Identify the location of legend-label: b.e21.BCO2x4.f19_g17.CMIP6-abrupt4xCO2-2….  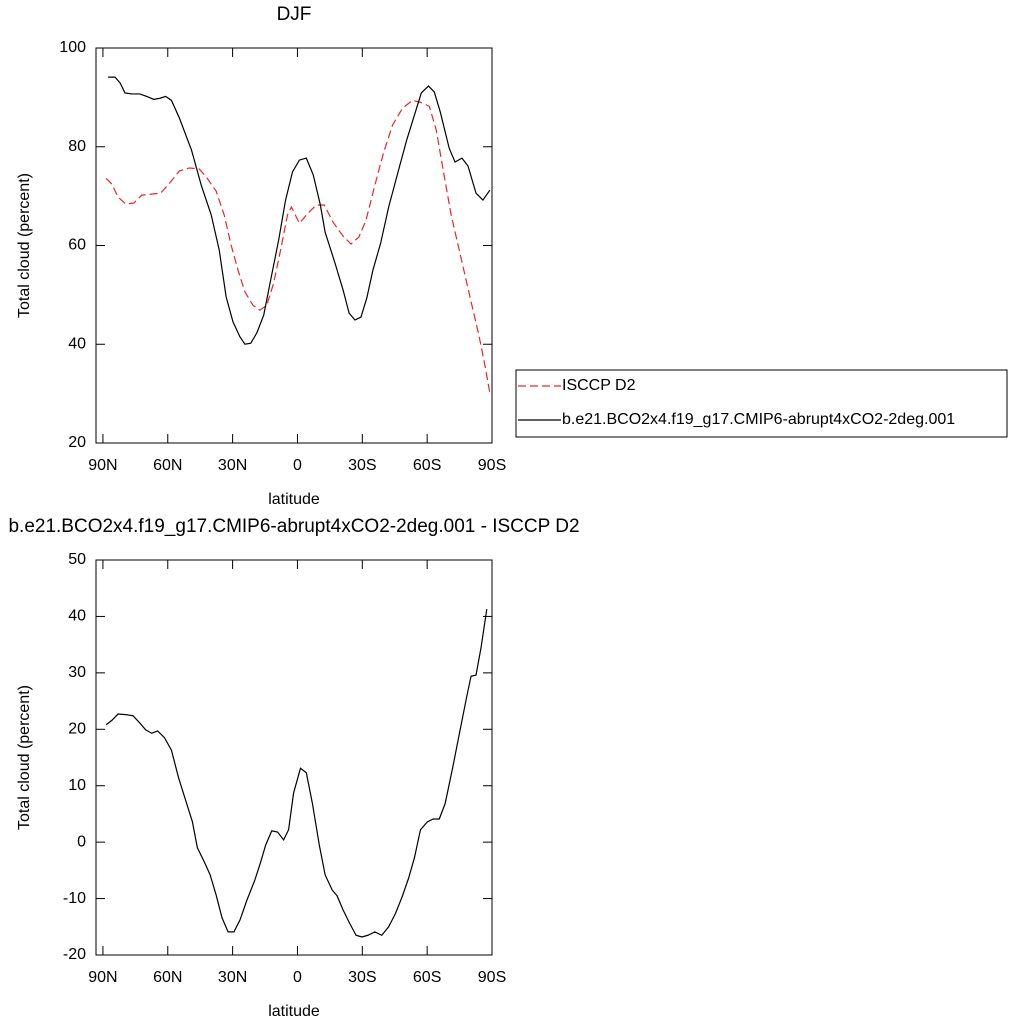
(758, 419).